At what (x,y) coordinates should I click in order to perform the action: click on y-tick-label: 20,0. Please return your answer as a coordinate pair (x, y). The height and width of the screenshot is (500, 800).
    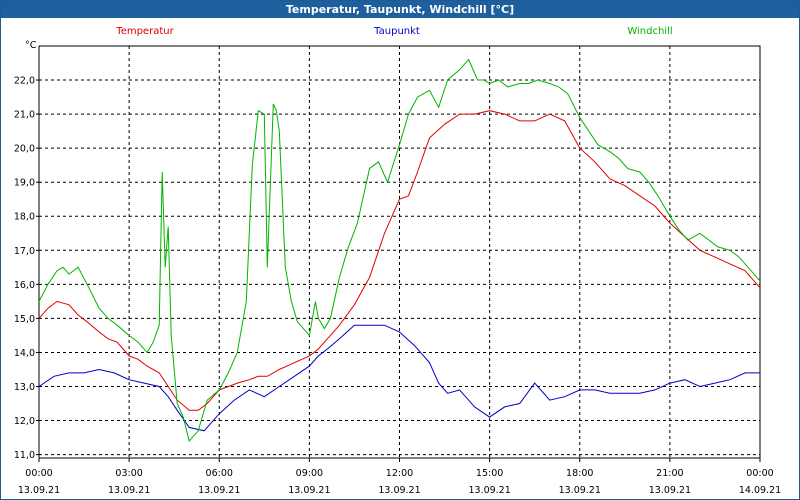
    Looking at the image, I should click on (24, 149).